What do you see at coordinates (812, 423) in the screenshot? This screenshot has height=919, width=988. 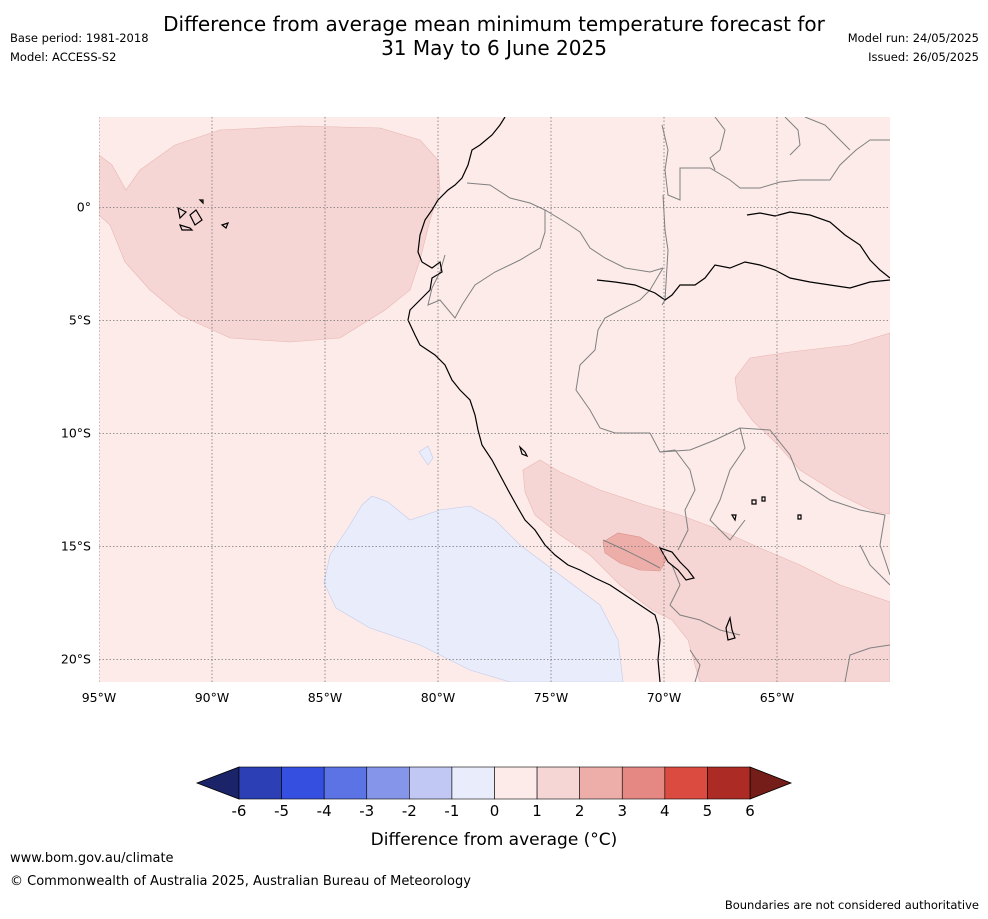 I see `anomaly-region-east` at bounding box center [812, 423].